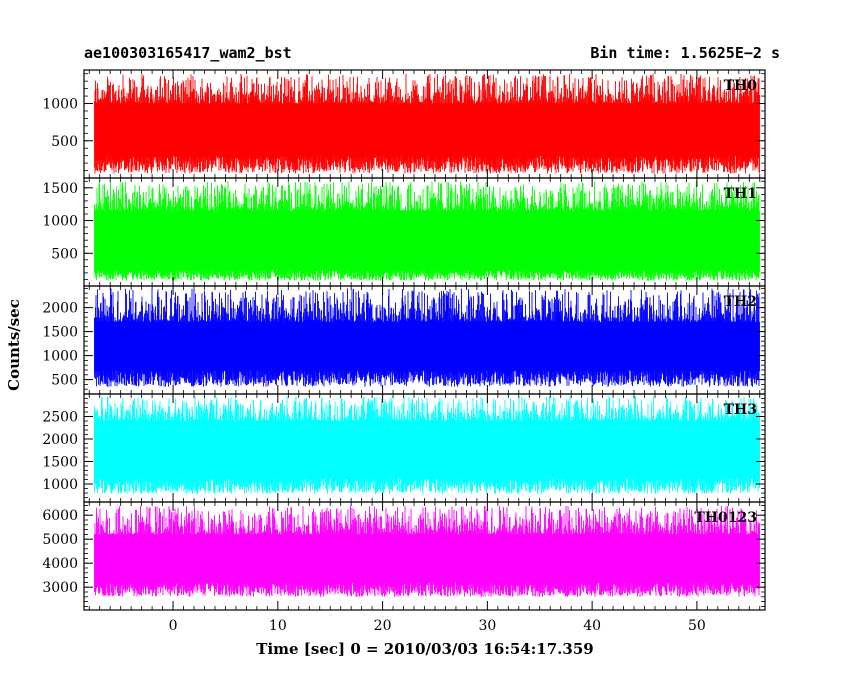  I want to click on panel-label-th1: TH1, so click(740, 194).